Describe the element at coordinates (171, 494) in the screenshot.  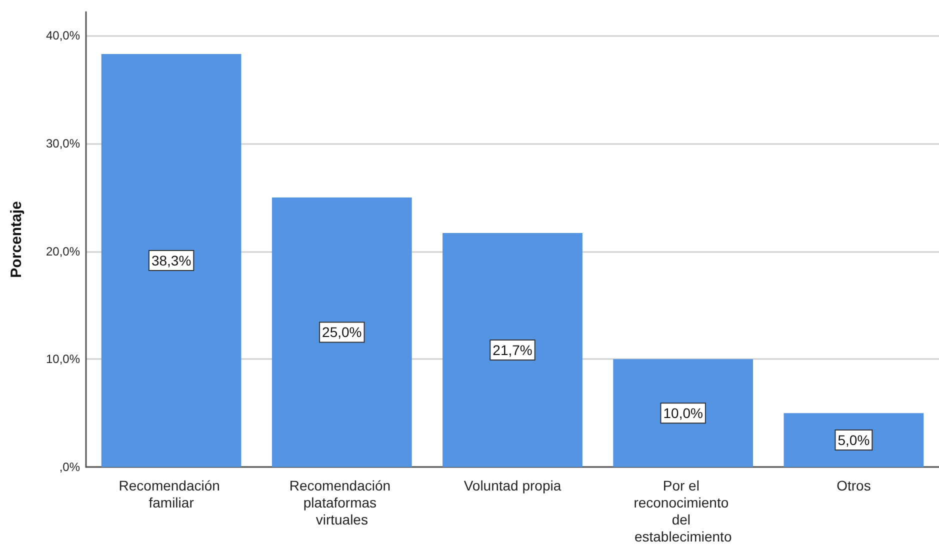
I see `x-tick-label: Recomendación familiar` at that location.